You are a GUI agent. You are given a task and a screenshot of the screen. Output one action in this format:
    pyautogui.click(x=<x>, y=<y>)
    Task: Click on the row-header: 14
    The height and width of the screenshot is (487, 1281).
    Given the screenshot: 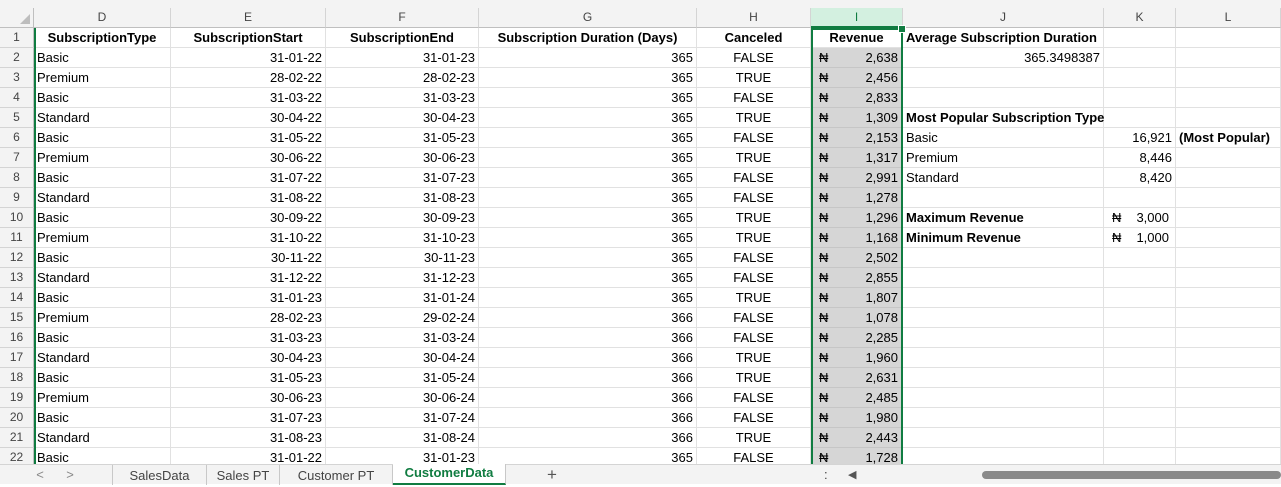 What is the action you would take?
    pyautogui.click(x=17, y=298)
    